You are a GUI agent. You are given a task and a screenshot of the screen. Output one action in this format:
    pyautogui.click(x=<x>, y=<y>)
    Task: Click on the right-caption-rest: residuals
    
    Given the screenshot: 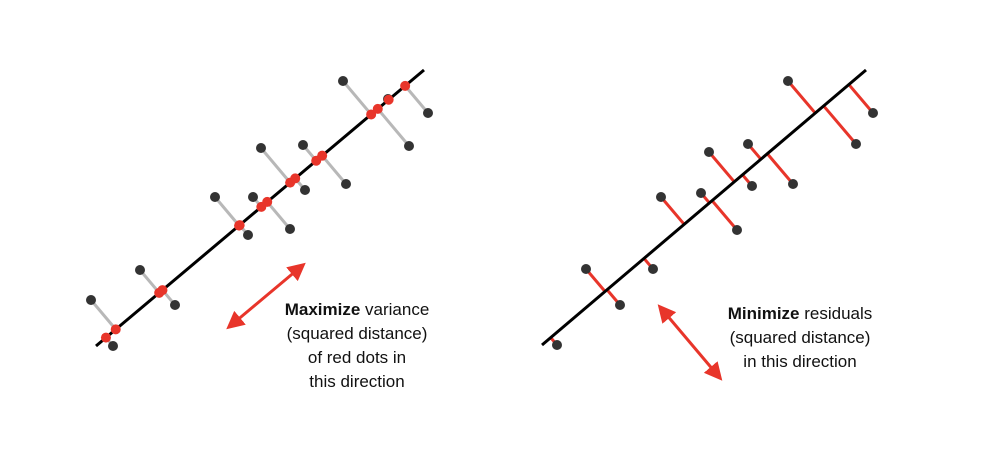 What is the action you would take?
    pyautogui.click(x=836, y=313)
    